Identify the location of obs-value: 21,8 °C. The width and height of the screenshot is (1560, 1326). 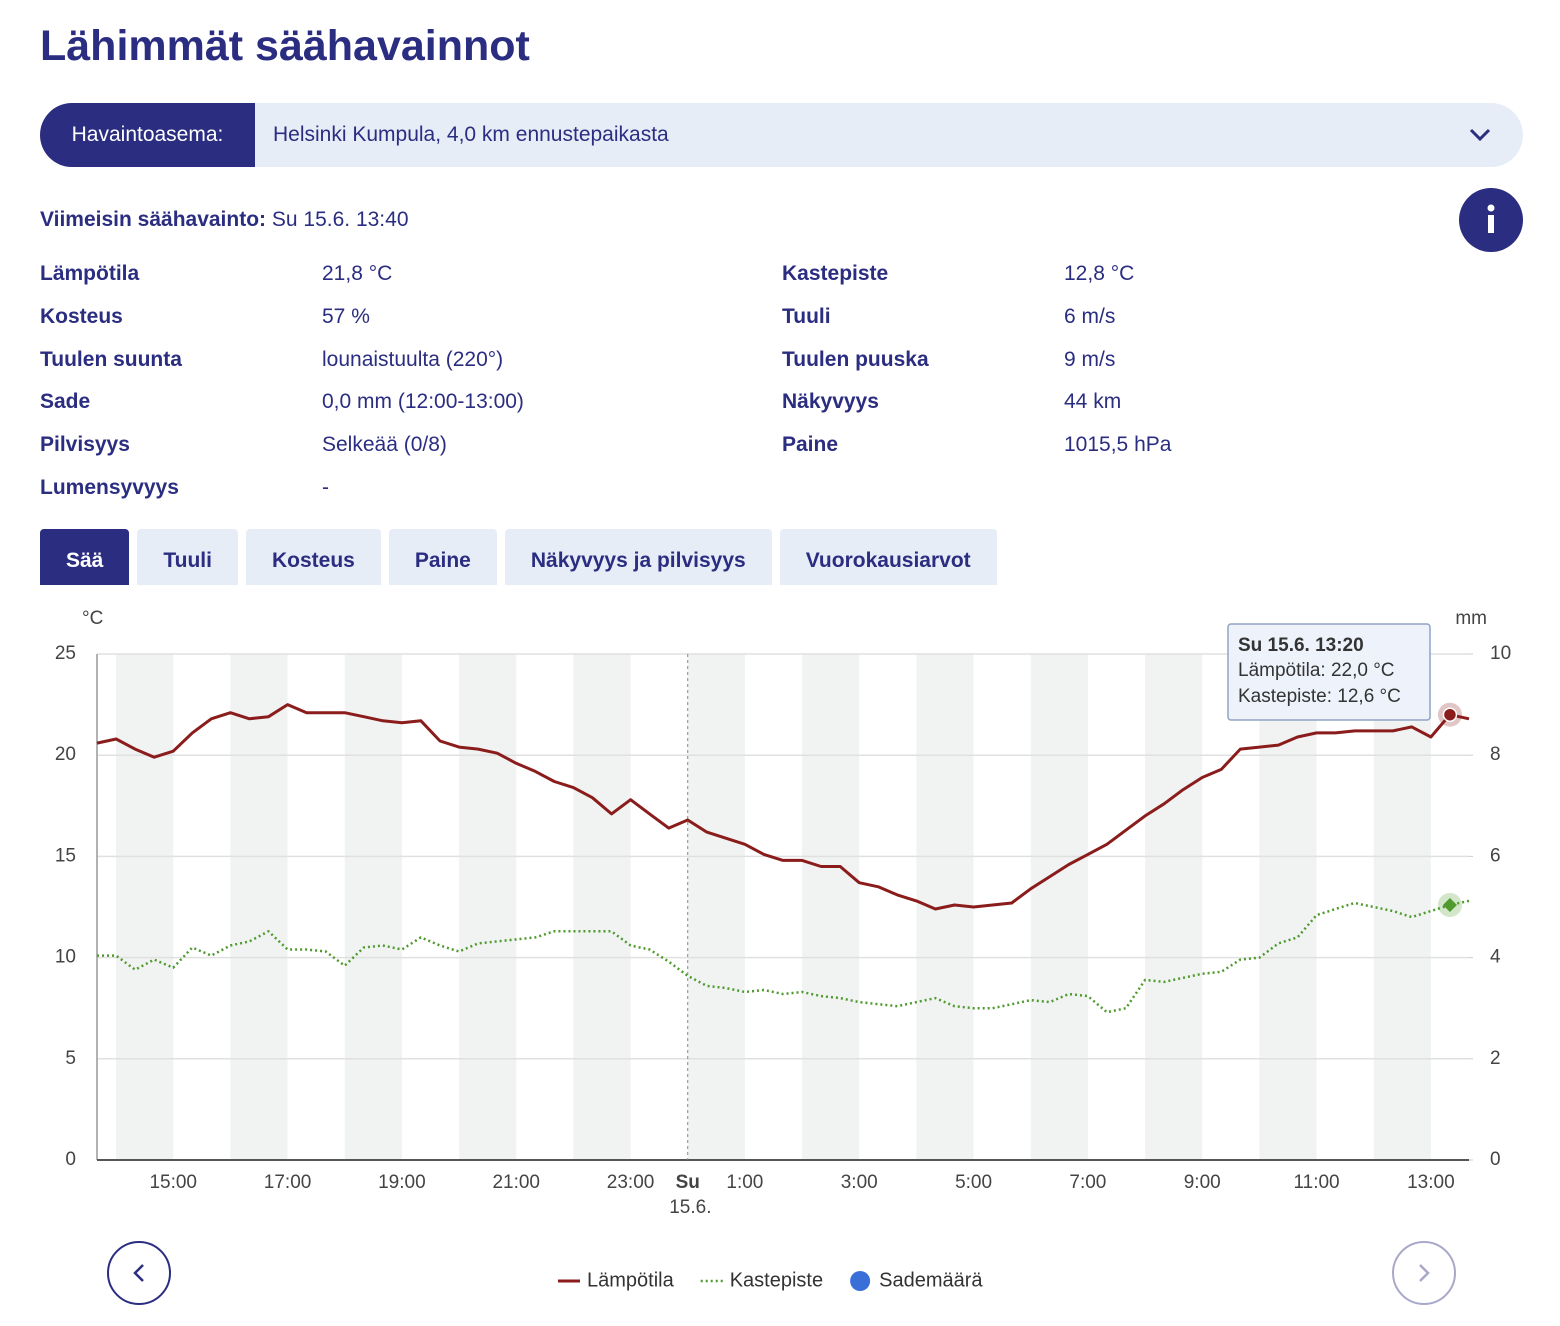
(357, 273).